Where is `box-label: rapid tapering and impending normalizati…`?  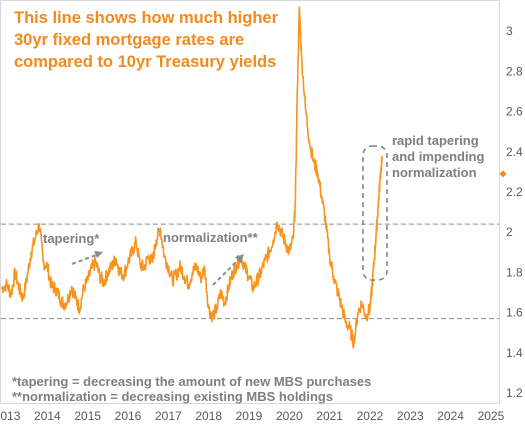
box-label: rapid tapering and impending normalizati… is located at coordinates (440, 156).